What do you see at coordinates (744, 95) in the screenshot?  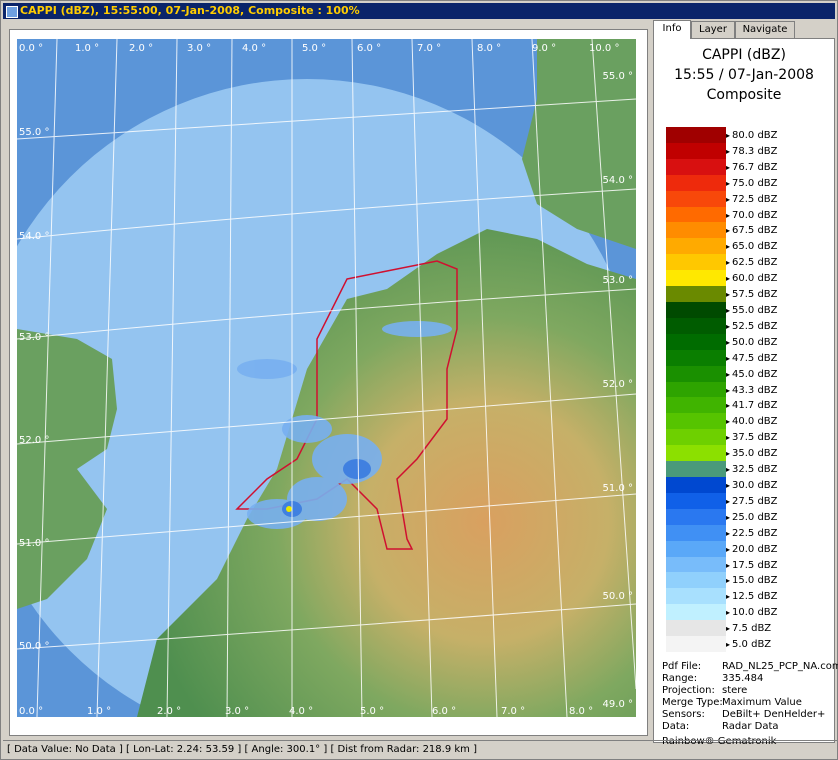 I see `product-mode: Composite` at bounding box center [744, 95].